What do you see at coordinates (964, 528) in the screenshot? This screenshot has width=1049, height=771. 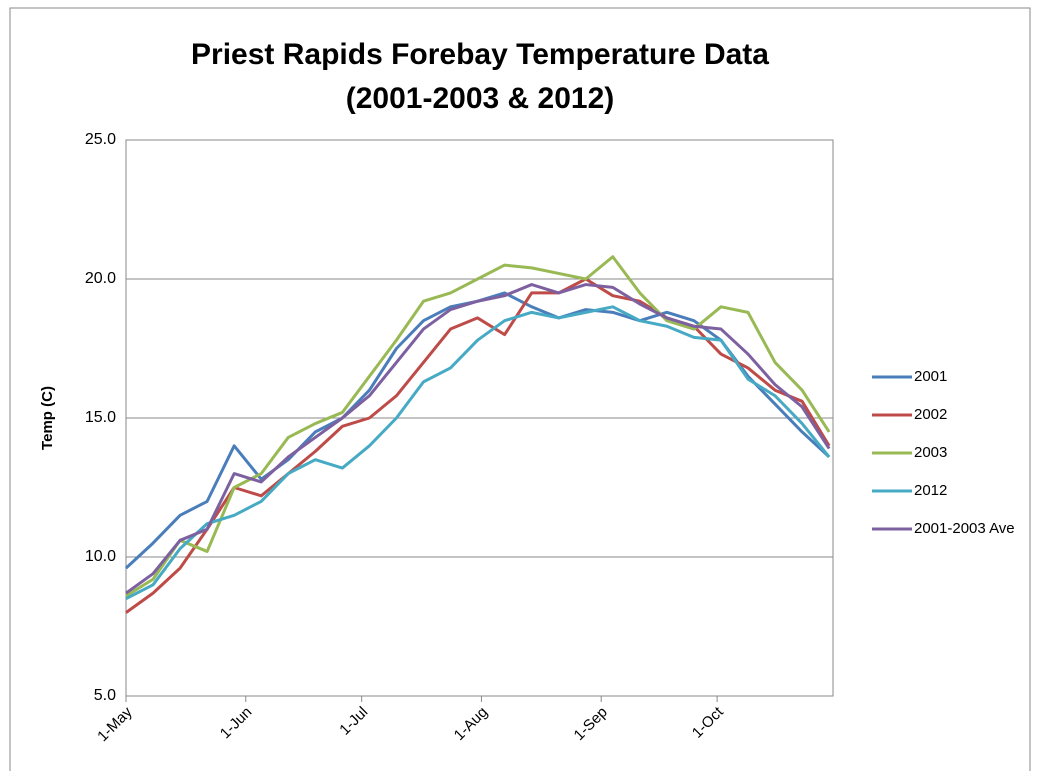 I see `legend-label: 2001-2003 Ave` at bounding box center [964, 528].